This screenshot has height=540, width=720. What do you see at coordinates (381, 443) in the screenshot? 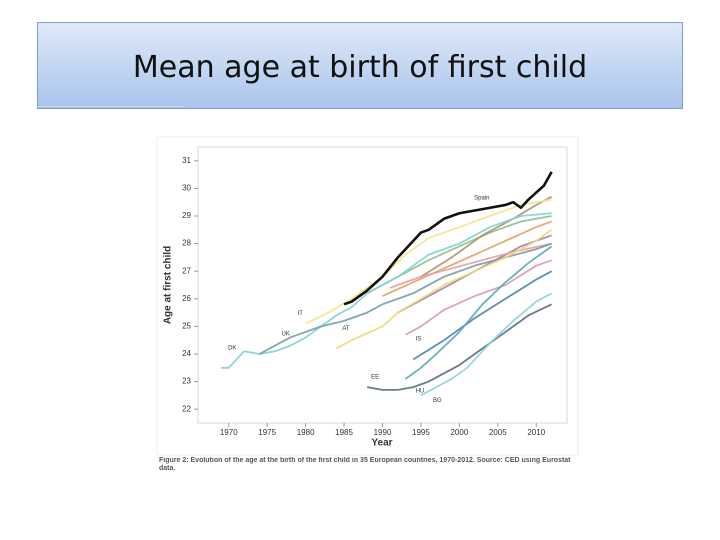
I see `x-axis-label: Year` at bounding box center [381, 443].